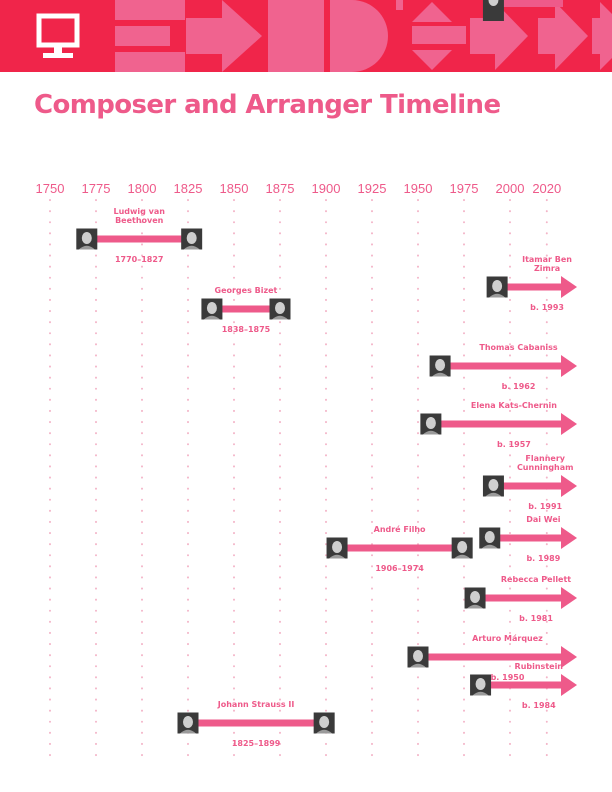 The image size is (612, 792). What do you see at coordinates (547, 268) in the screenshot?
I see `composer-name: Zimra` at bounding box center [547, 268].